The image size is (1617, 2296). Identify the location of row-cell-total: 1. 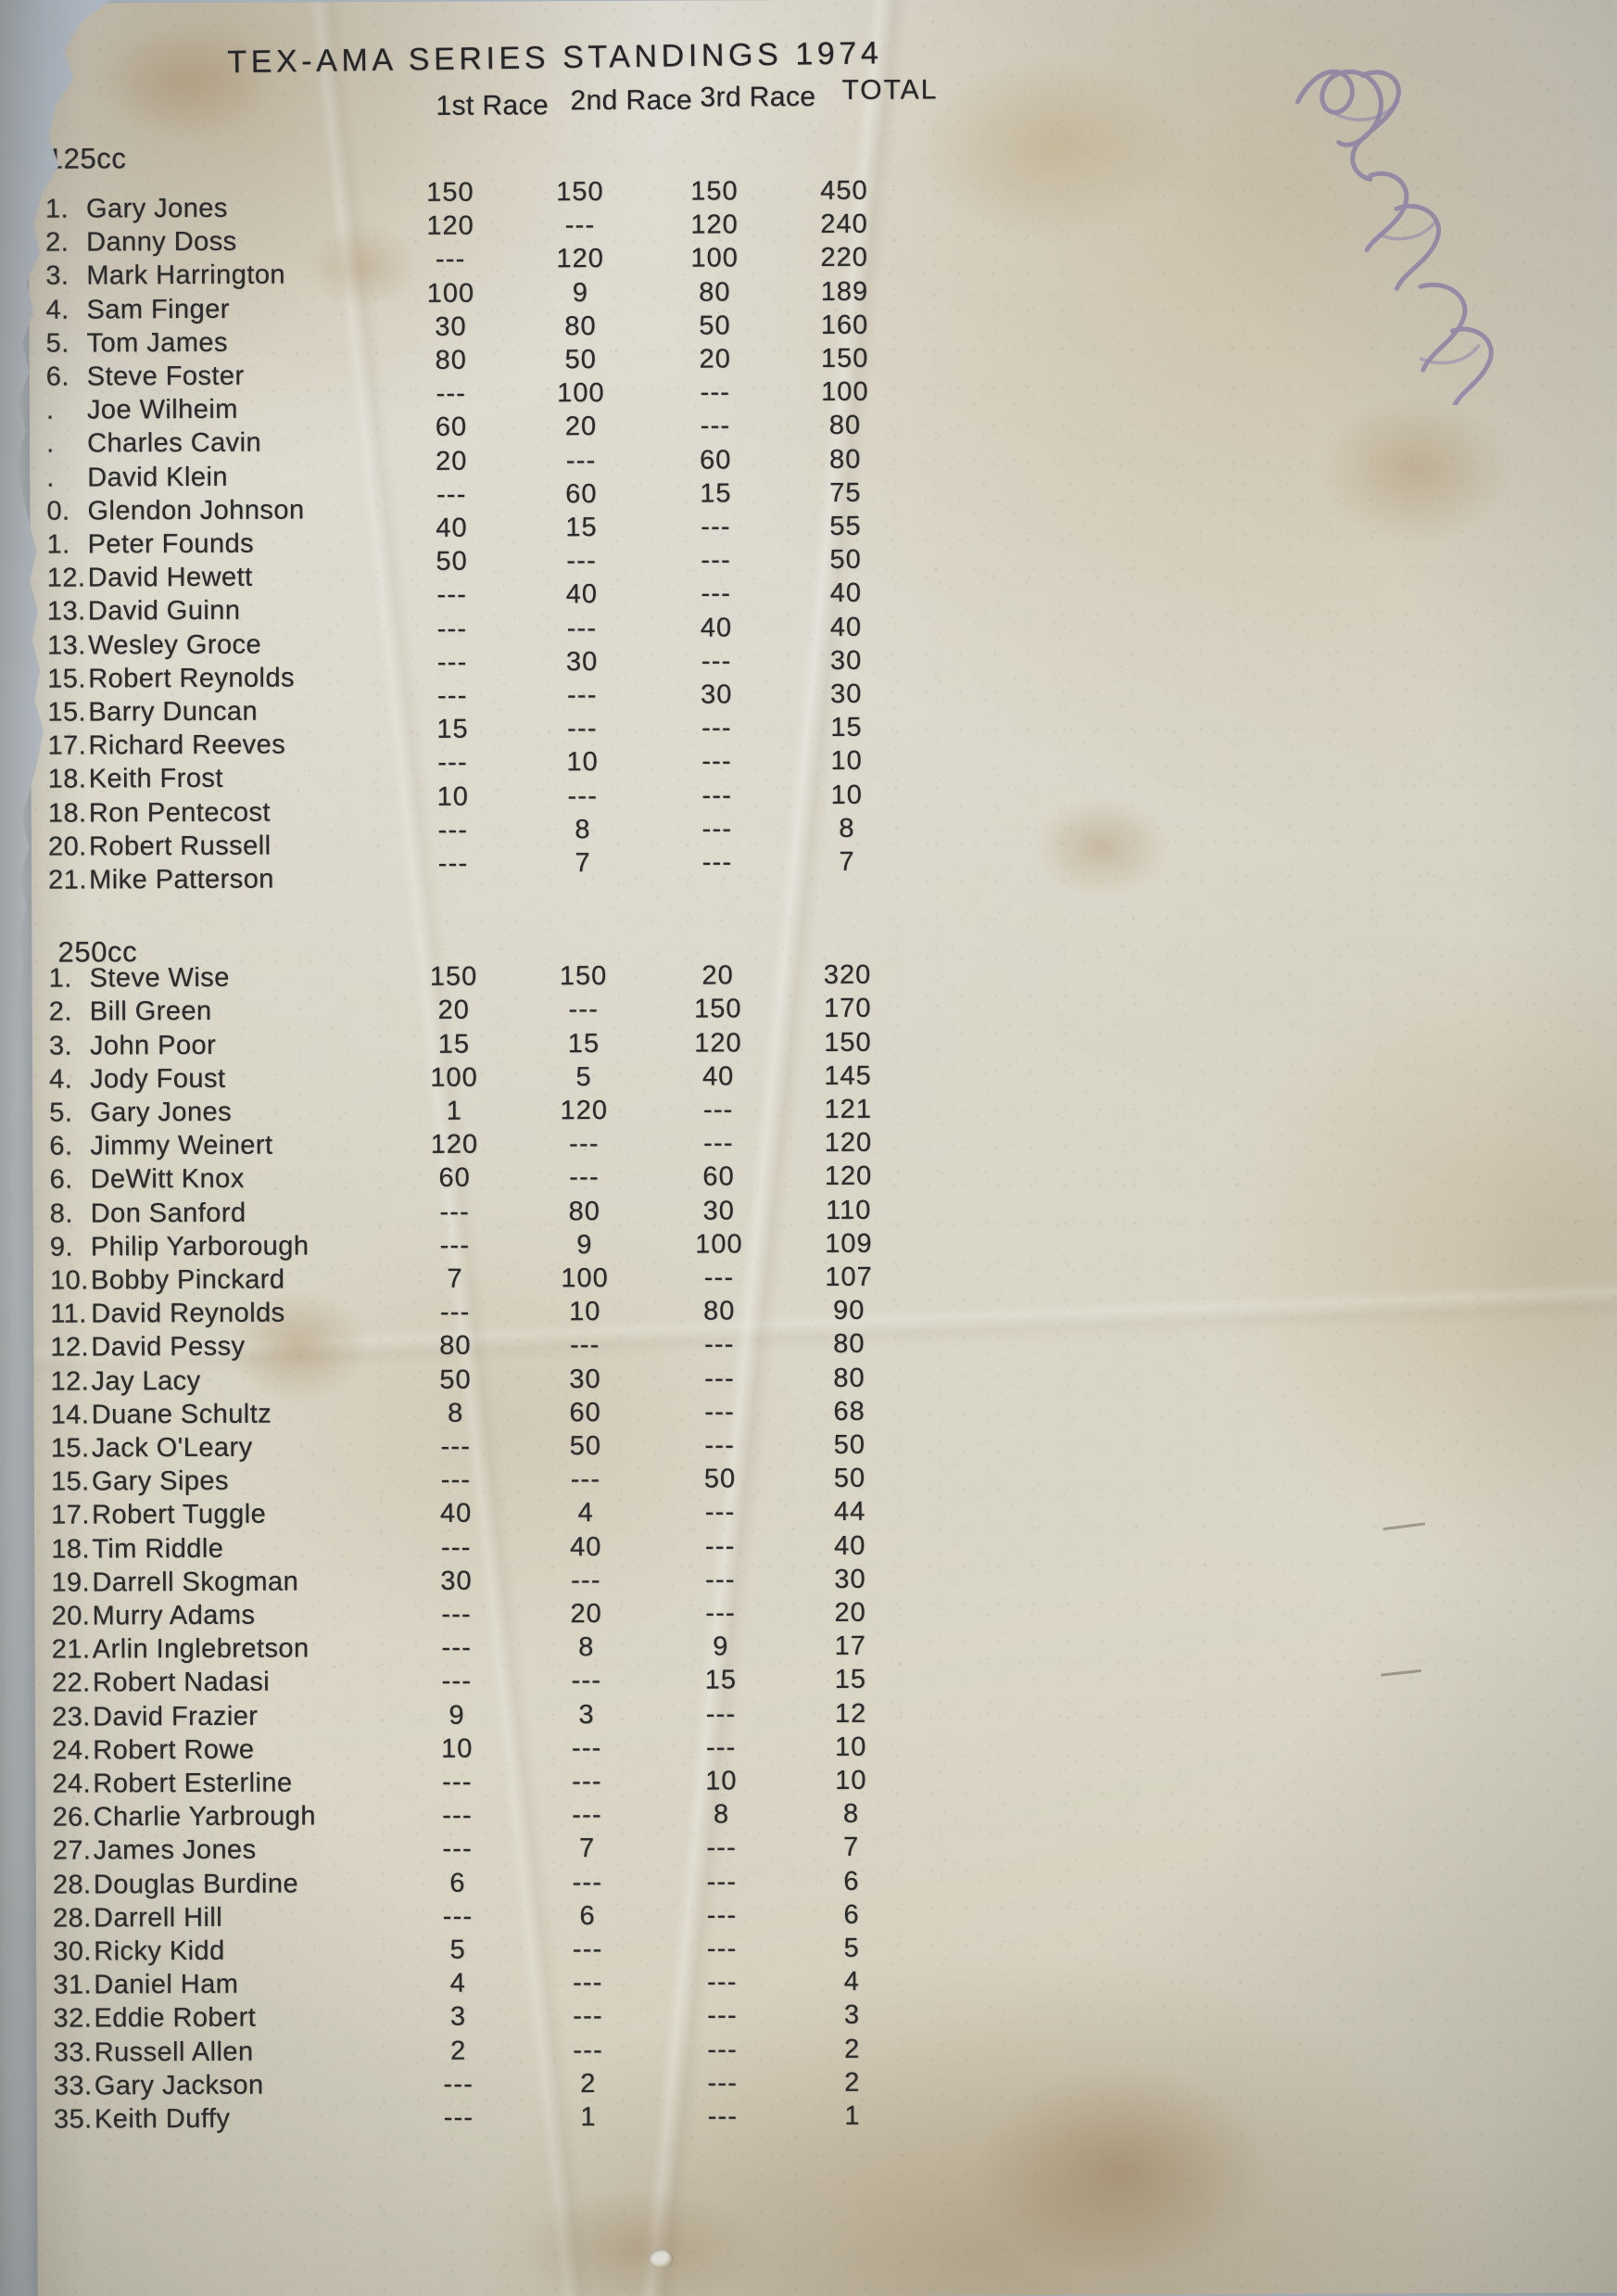
(852, 2115).